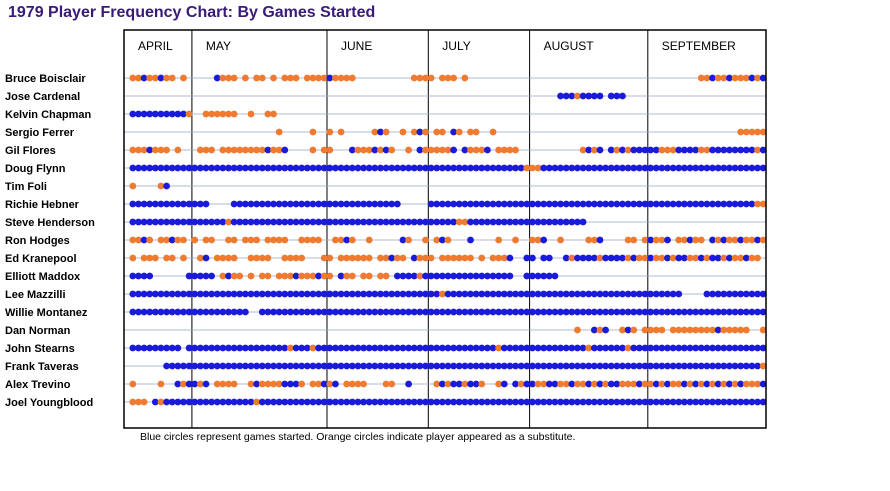 This screenshot has height=491, width=890. Describe the element at coordinates (30, 151) in the screenshot. I see `player-label-gil-flores: Gil Flores` at that location.